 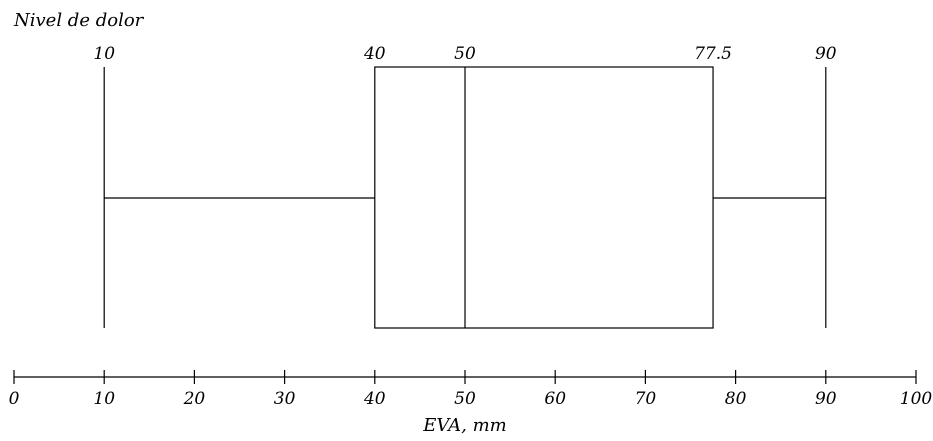 What do you see at coordinates (194, 399) in the screenshot?
I see `x-tick-label-20: 20` at bounding box center [194, 399].